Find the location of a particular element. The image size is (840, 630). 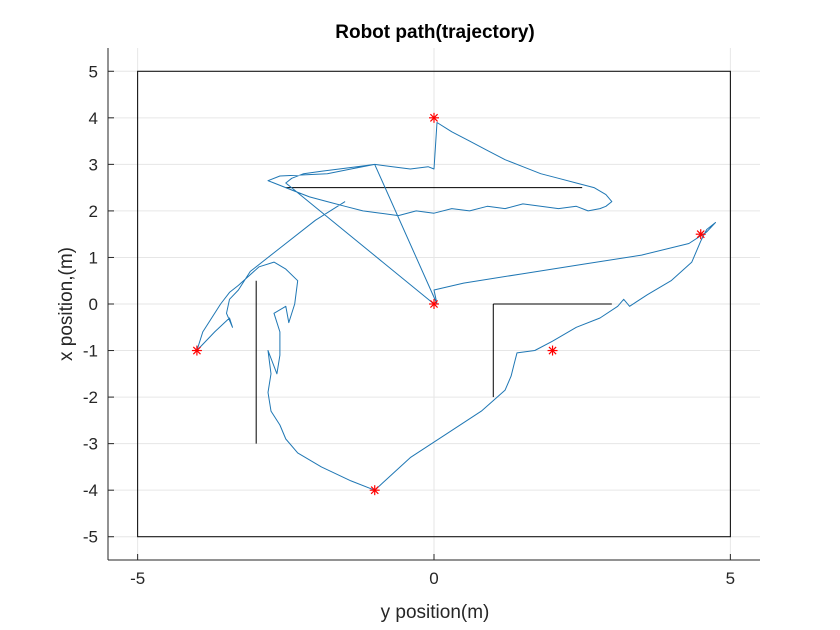

y-axis-label: x position,(m) is located at coordinates (66, 304).